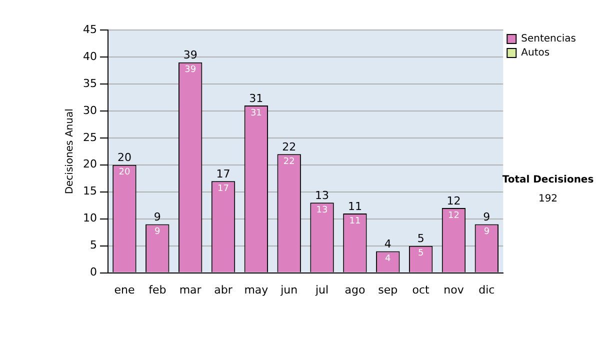 Image resolution: width=600 pixels, height=340 pixels. I want to click on x-tick-label: sep, so click(388, 289).